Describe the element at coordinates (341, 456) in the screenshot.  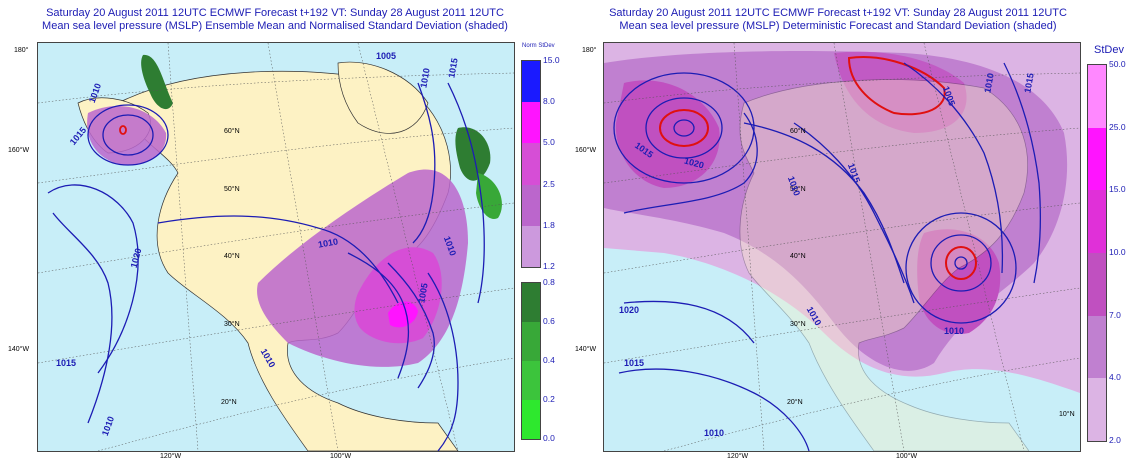
I see `left-lon-label-100w: 100°W` at that location.